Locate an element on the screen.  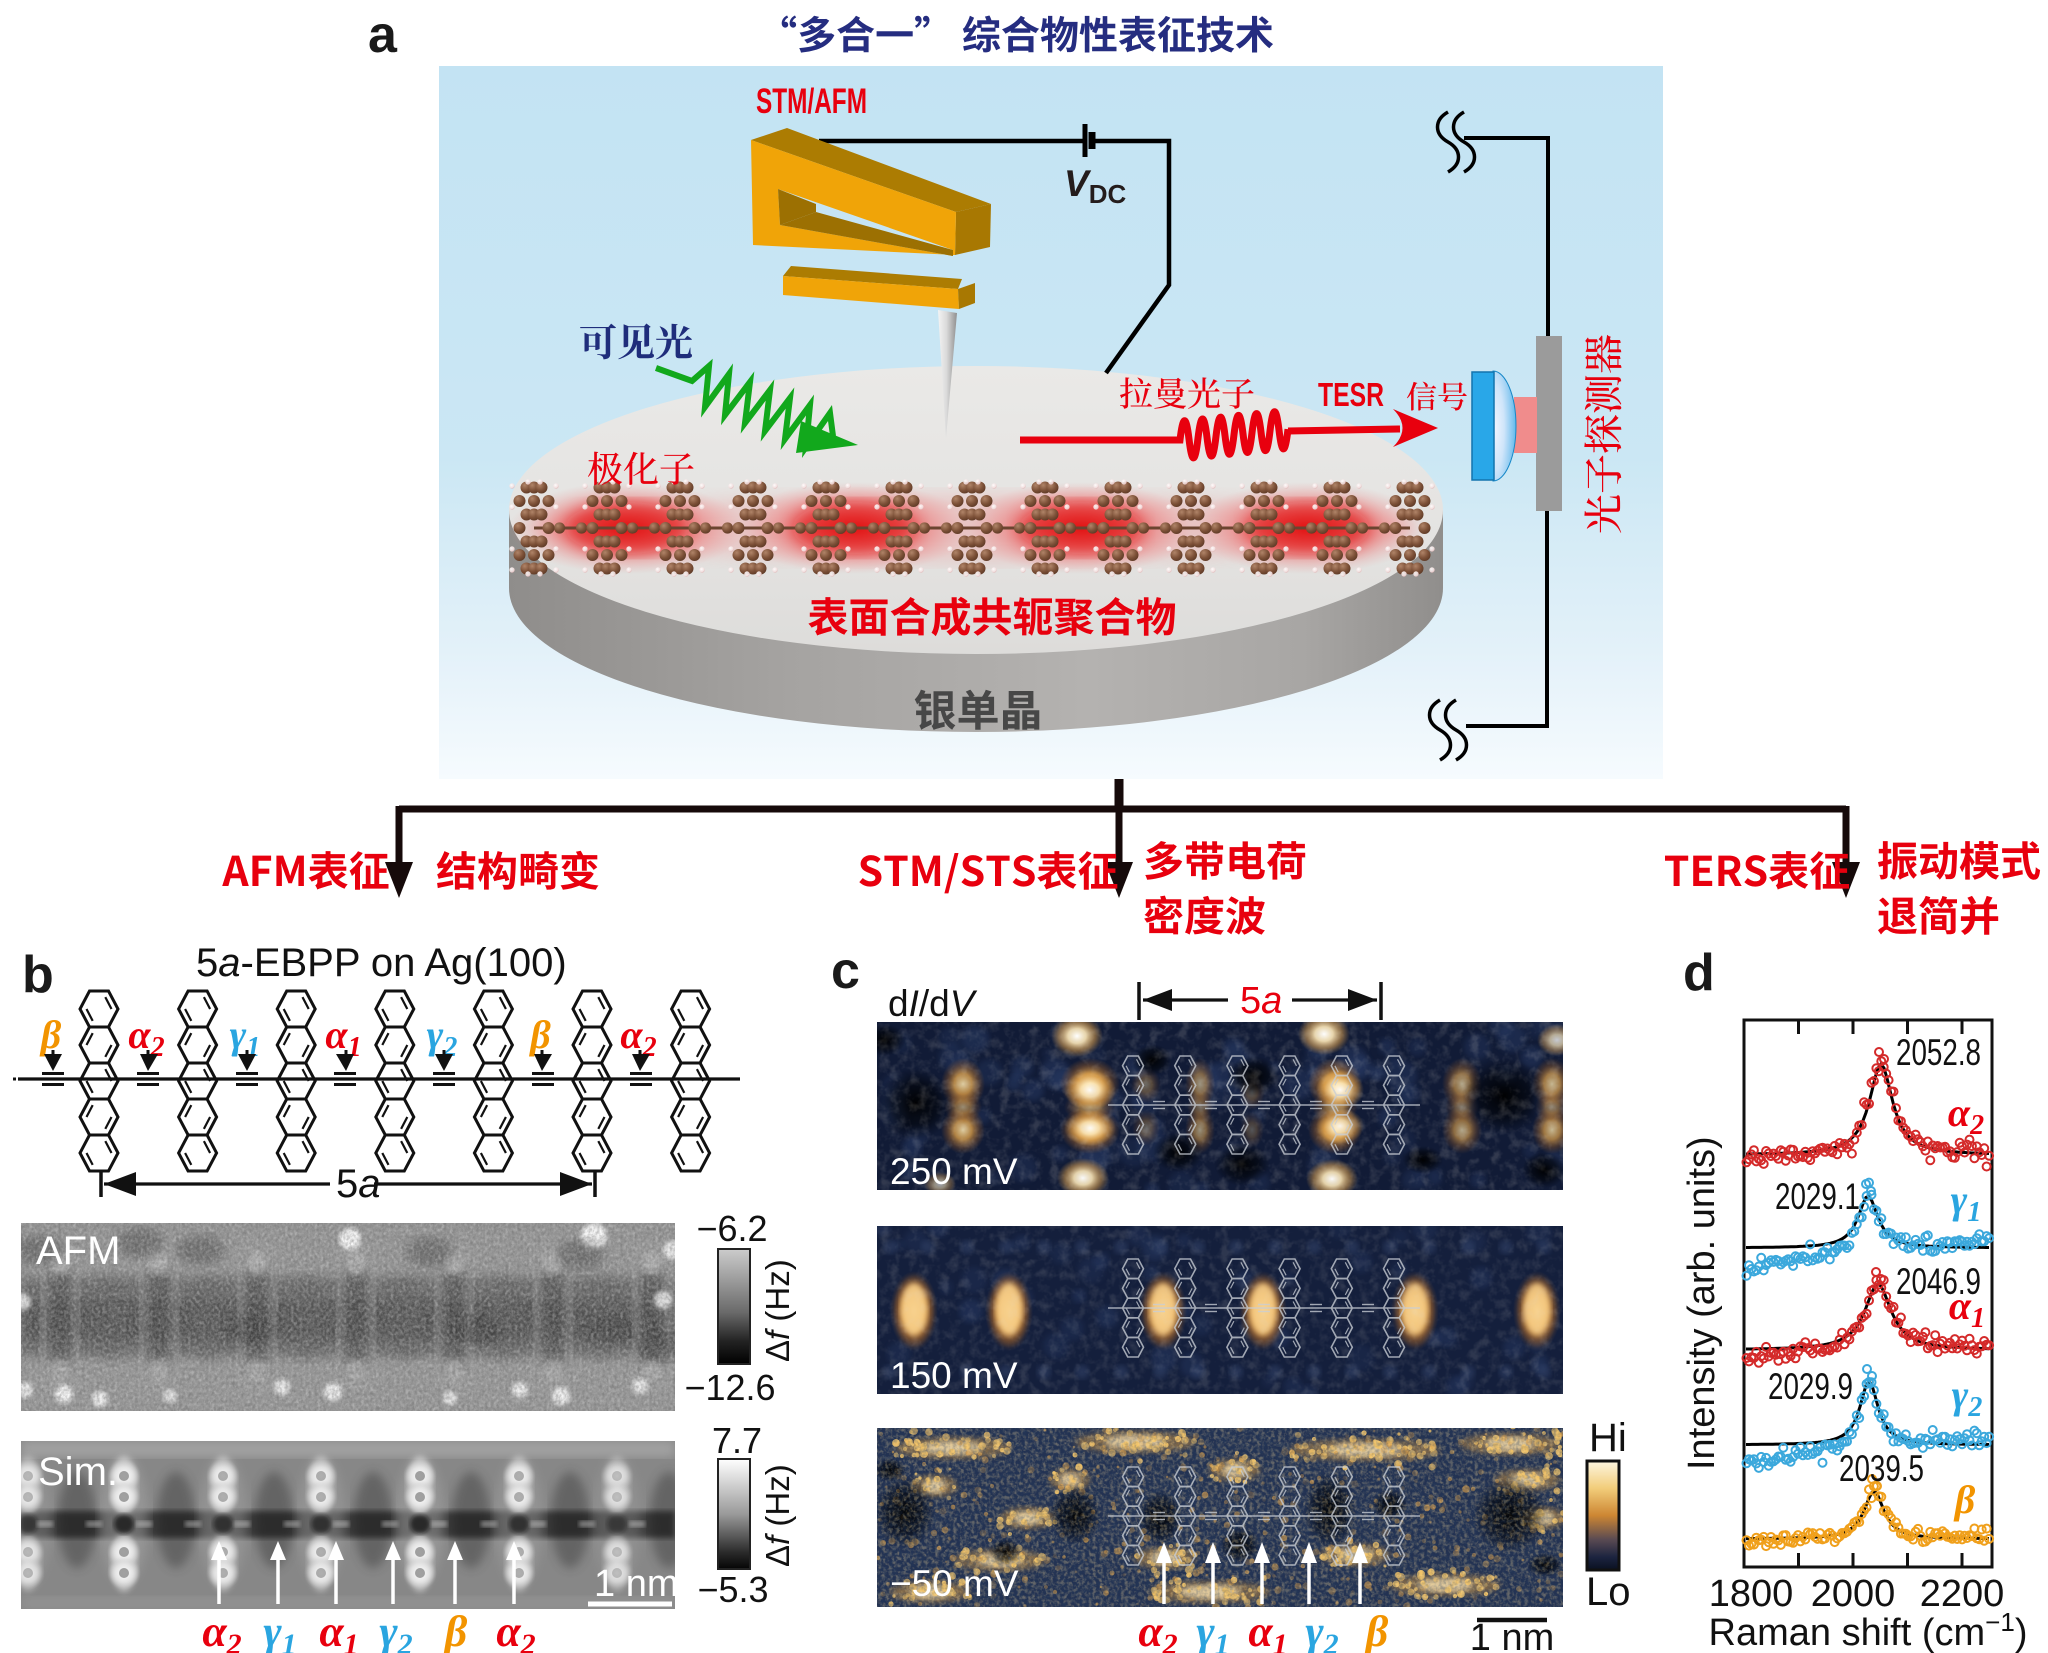
svg-text: Raman shift (cm−1) is located at coordinates (1868, 1630).